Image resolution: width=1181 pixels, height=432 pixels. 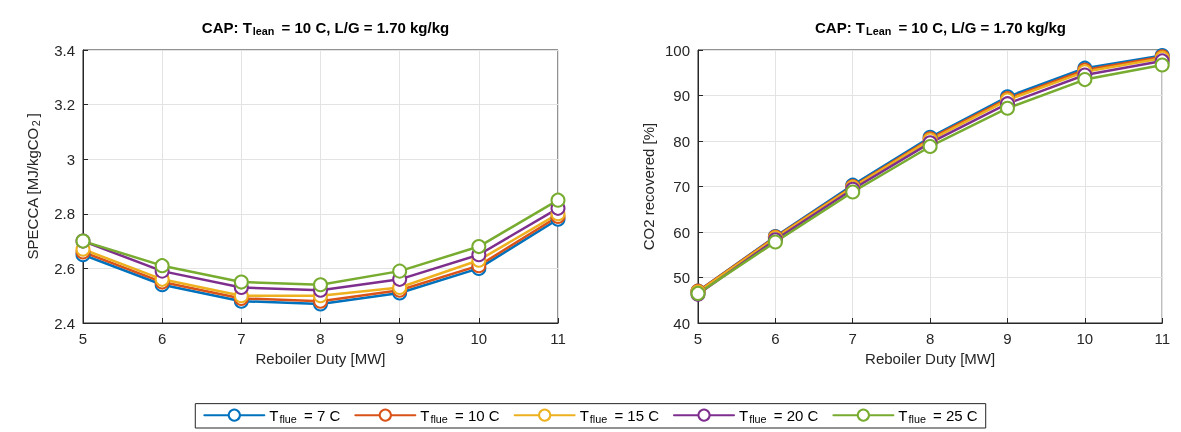 What do you see at coordinates (64, 268) in the screenshot?
I see `y-tick-label: 2.6` at bounding box center [64, 268].